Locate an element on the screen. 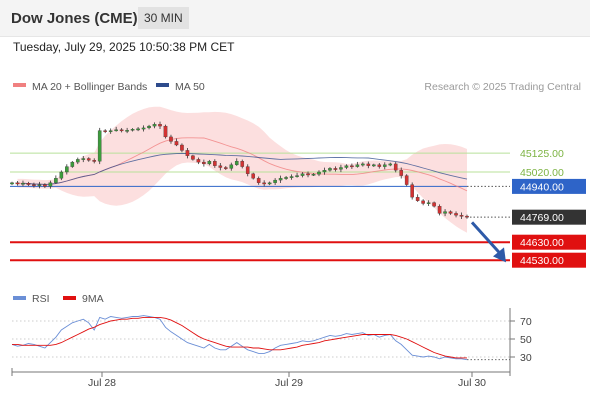  instrument-title: Dow Jones (CME) is located at coordinates (74, 18).